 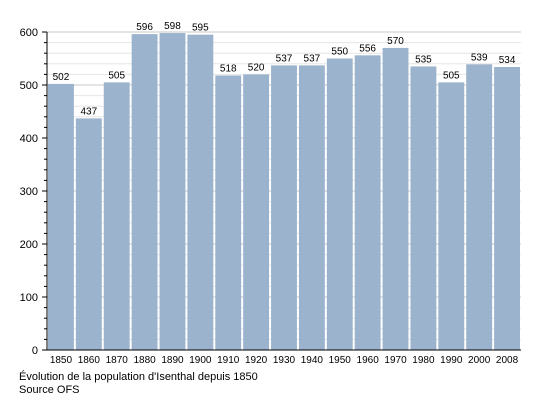 What do you see at coordinates (340, 360) in the screenshot?
I see `x-tick-label-1950: 1950` at bounding box center [340, 360].